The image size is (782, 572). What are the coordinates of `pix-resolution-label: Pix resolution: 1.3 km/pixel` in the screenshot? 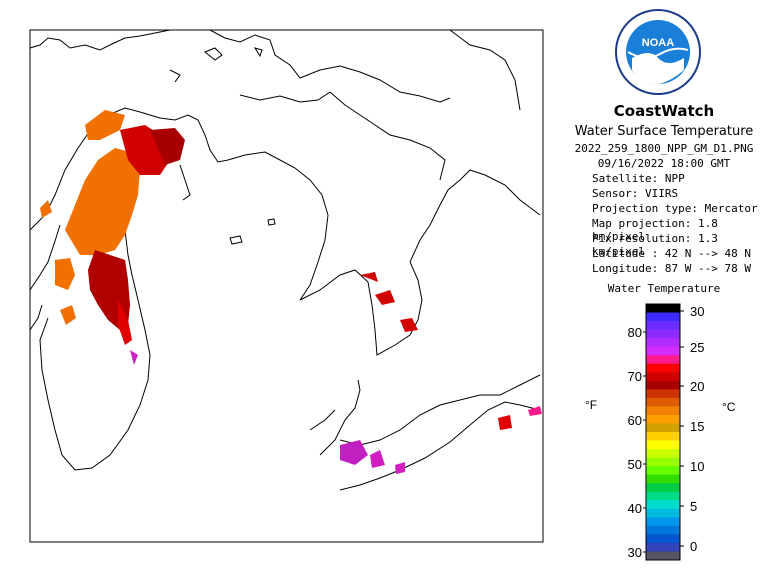 It's located at (655, 245).